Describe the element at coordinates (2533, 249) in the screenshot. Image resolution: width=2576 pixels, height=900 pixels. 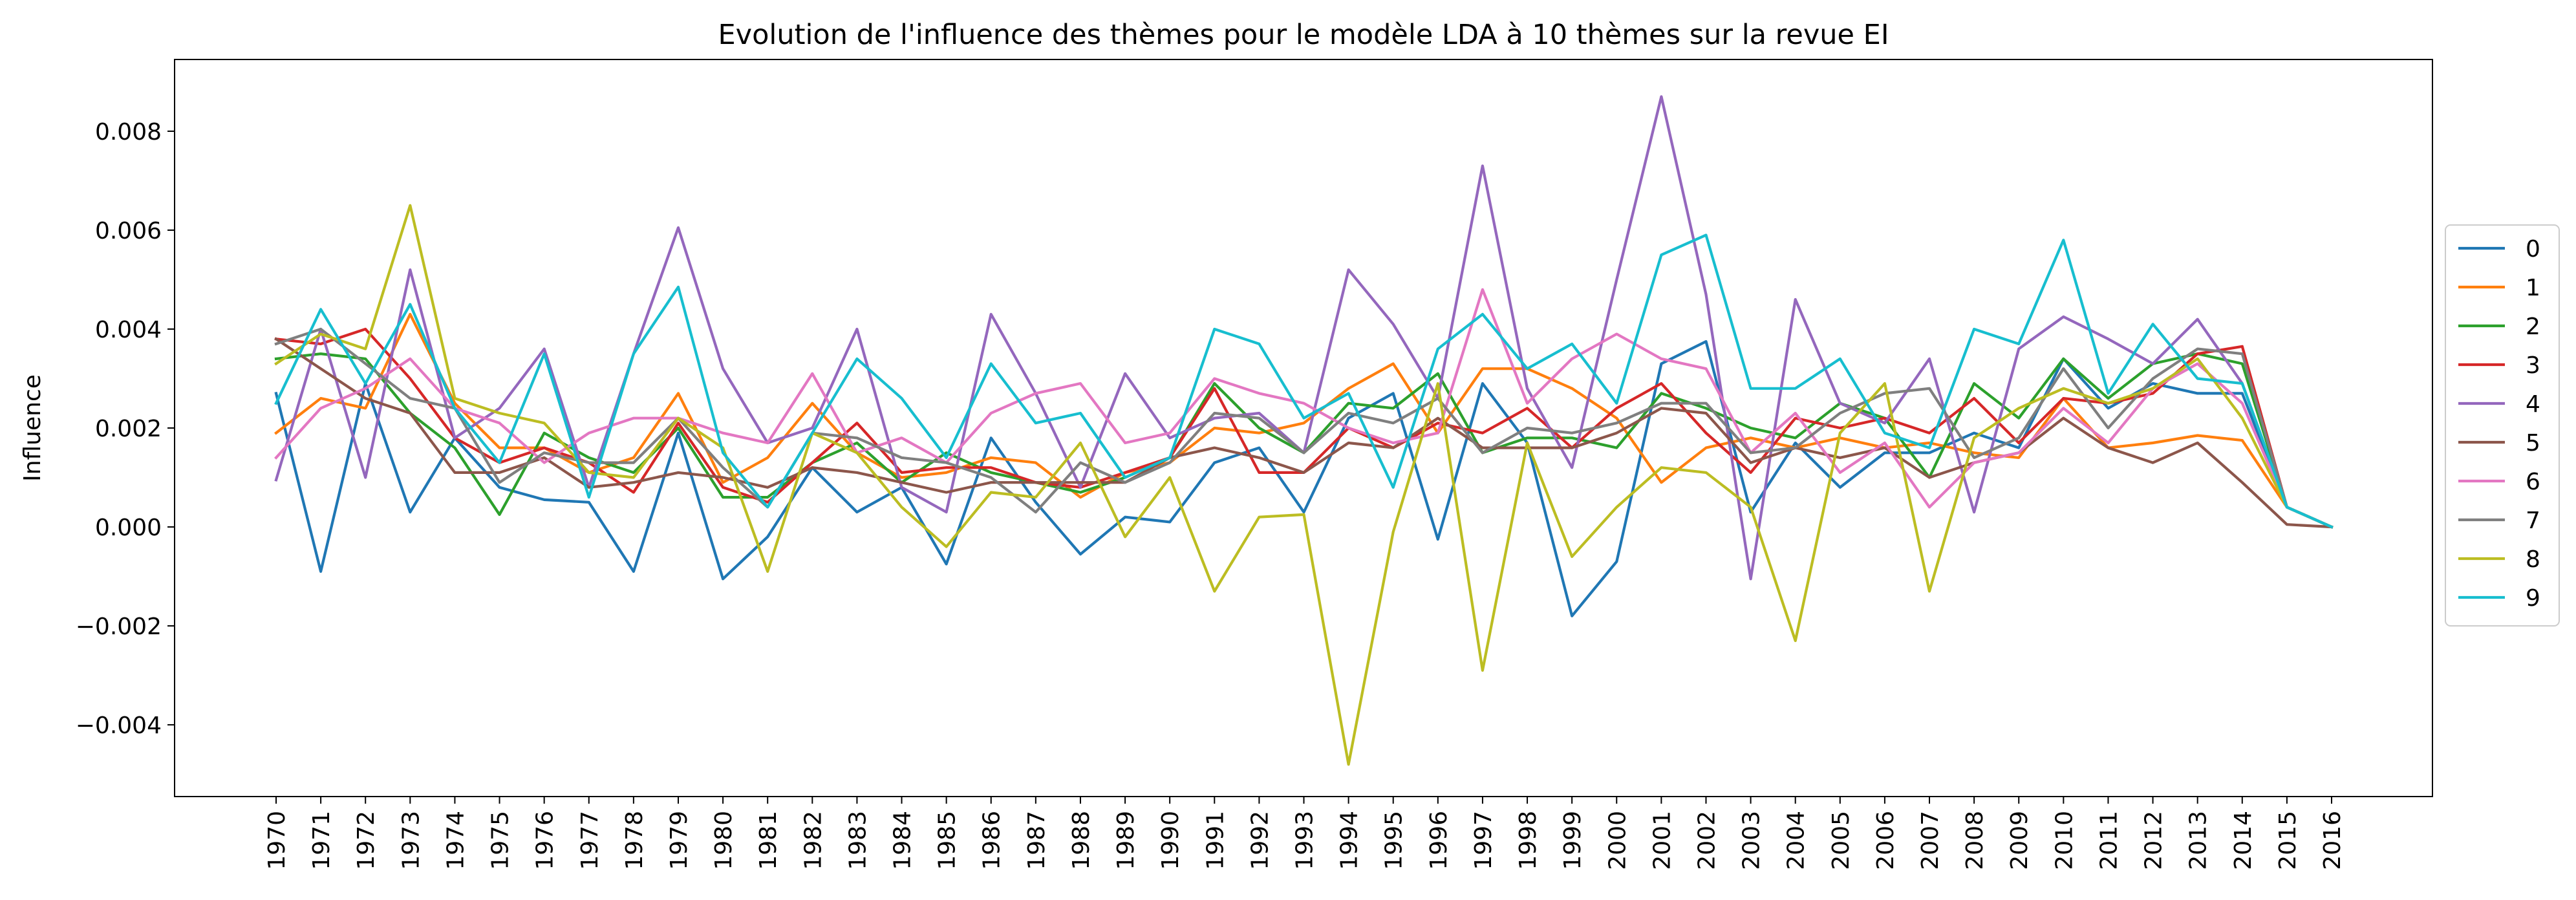
I see `legend-label-0: 0` at that location.